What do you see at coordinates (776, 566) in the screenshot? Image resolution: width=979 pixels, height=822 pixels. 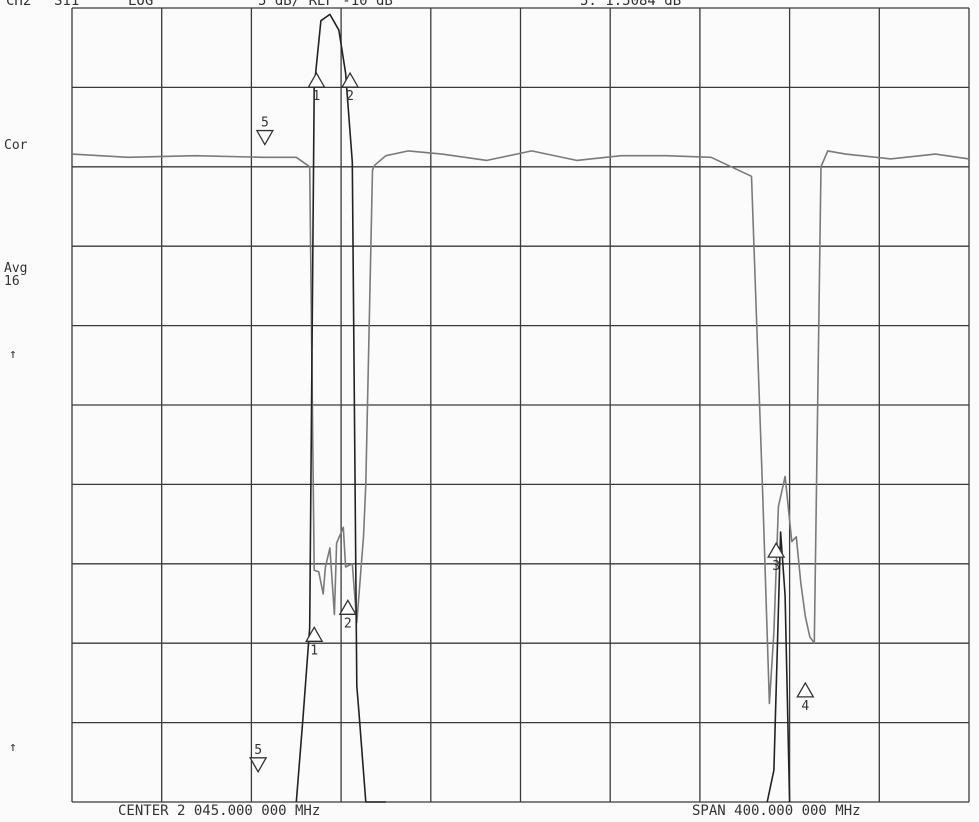 I see `marker-label: 3` at bounding box center [776, 566].